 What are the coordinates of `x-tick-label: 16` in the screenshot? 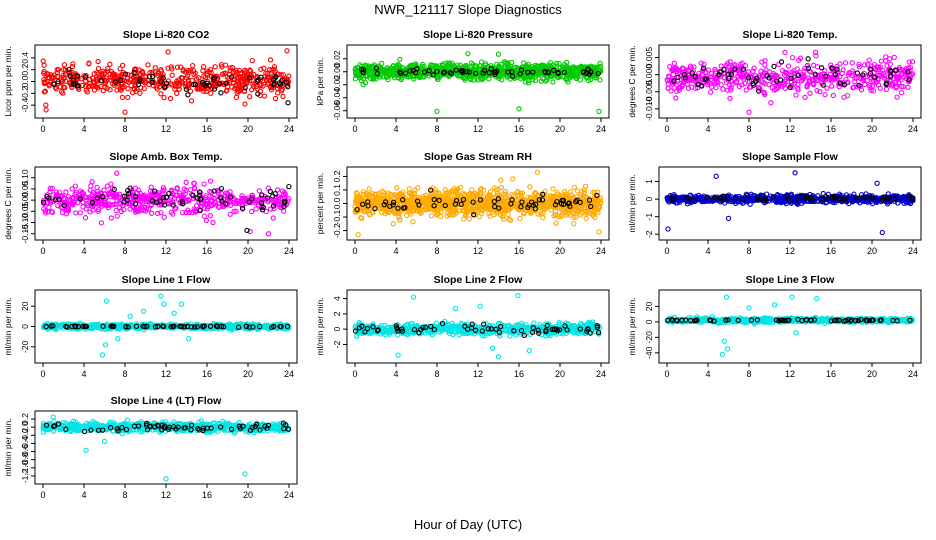 It's located at (831, 251).